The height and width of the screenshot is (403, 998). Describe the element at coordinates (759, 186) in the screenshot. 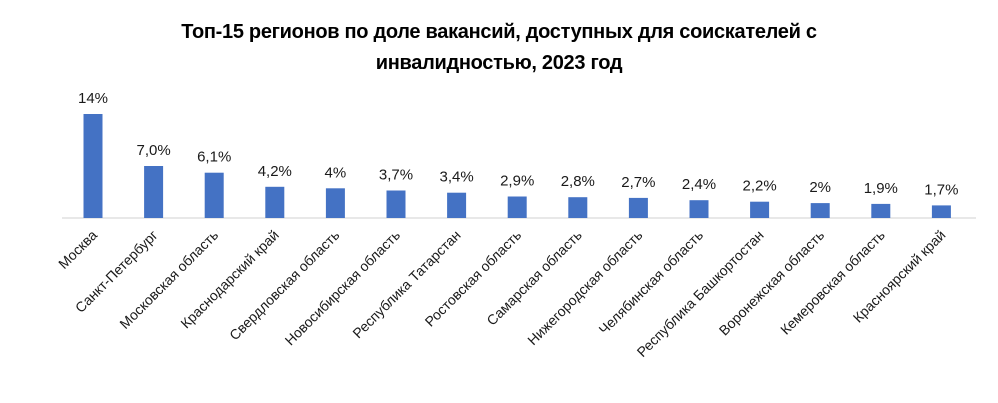

I see `data-label-12: 2,2%` at that location.